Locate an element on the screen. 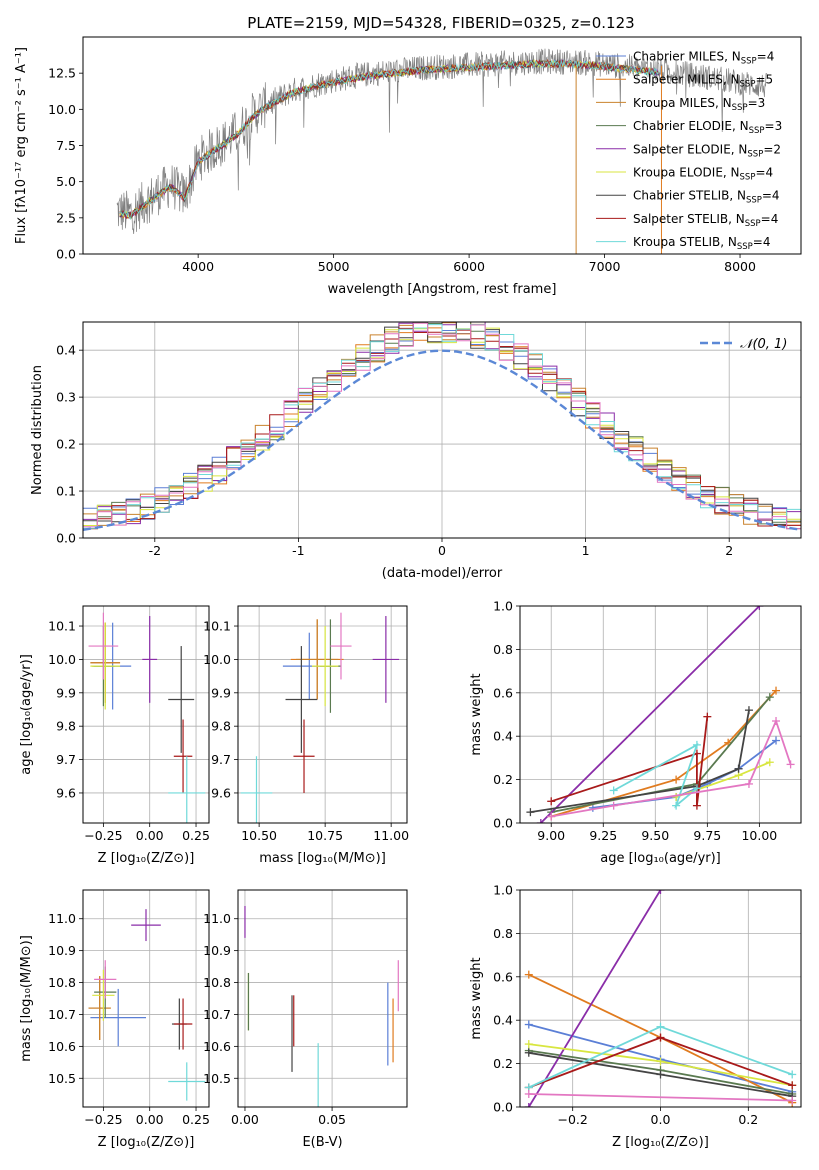  legend-entry-label: Salpeter ELODIE, NSSP=2 is located at coordinates (707, 150).